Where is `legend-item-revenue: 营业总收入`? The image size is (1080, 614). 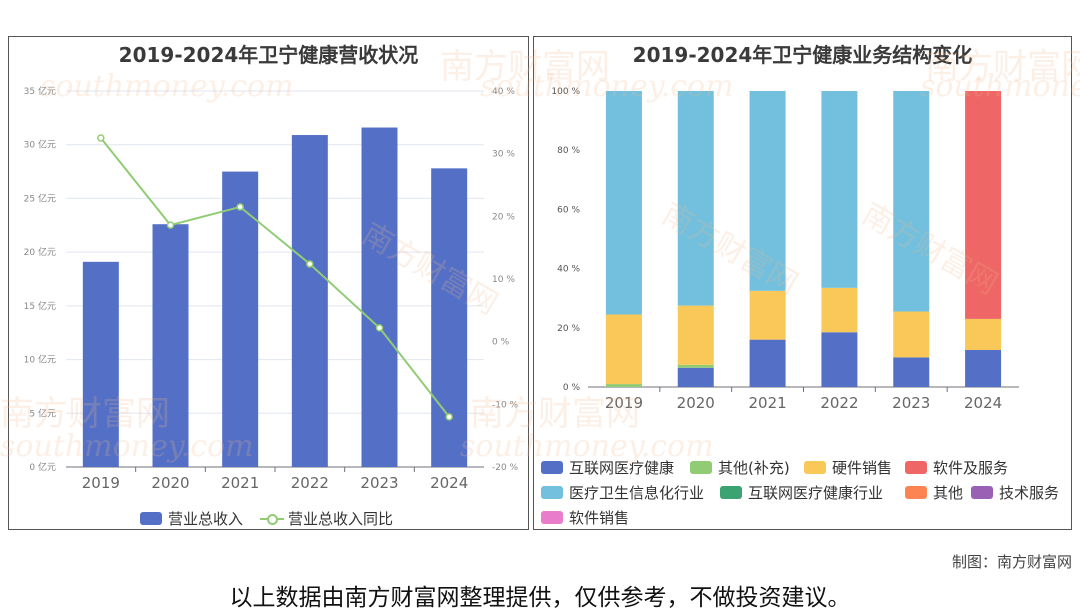
legend-item-revenue: 营业总收入 is located at coordinates (191, 518).